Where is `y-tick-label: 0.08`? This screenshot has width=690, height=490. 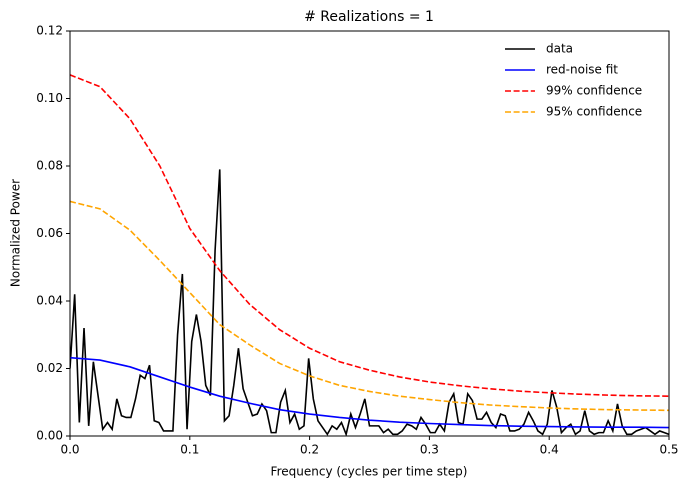 y-tick-label: 0.08 is located at coordinates (49, 166).